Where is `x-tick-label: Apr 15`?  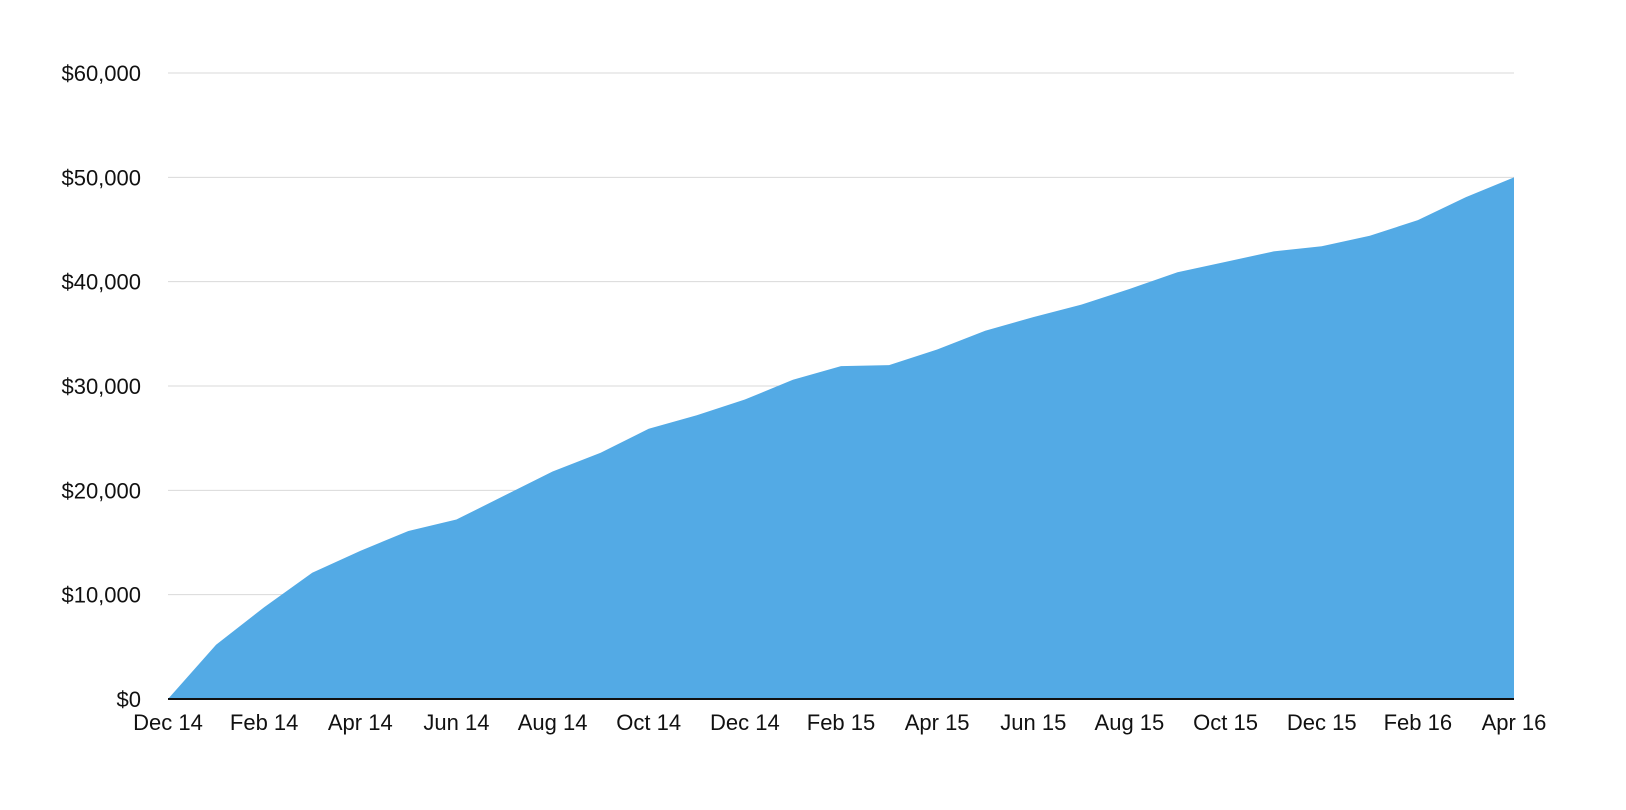
x-tick-label: Apr 15 is located at coordinates (937, 722).